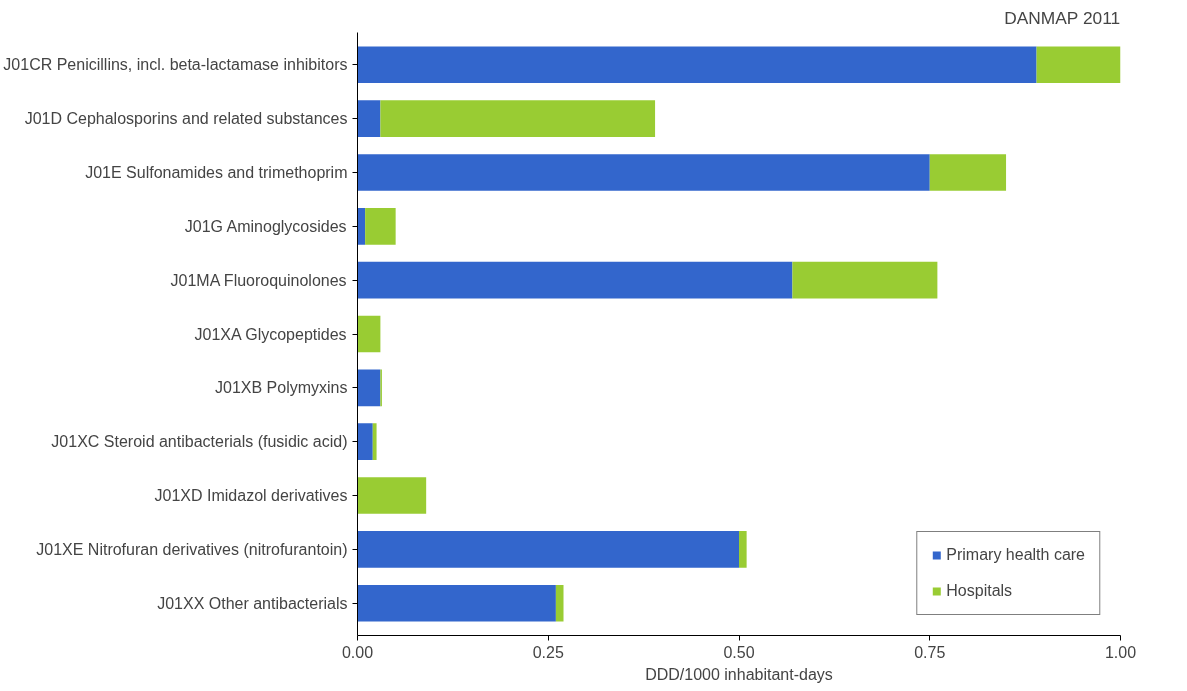  I want to click on y-tick-label: J01CR Penicillins, incl. beta-lactamase inhibitors, so click(175, 65).